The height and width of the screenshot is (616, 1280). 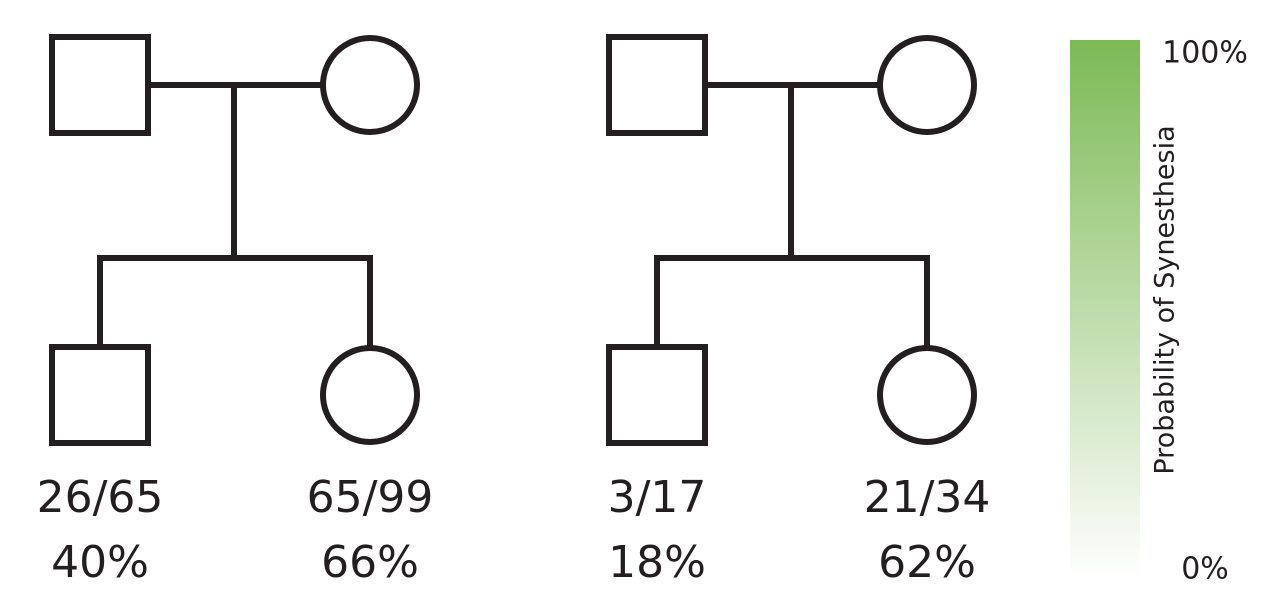 I want to click on colorbar-min: 0%, so click(x=1205, y=569).